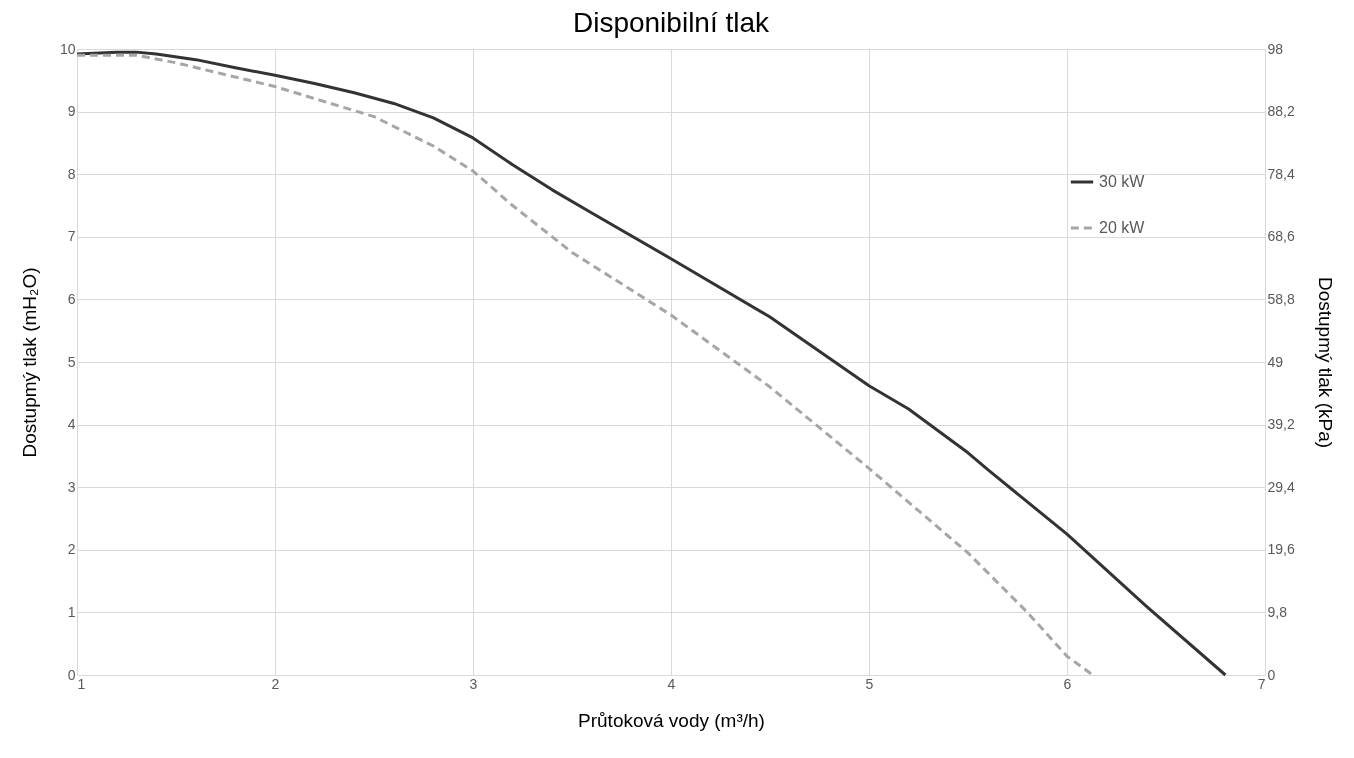 Image resolution: width=1354 pixels, height=758 pixels. Describe the element at coordinates (1067, 683) in the screenshot. I see `x-tick-label: 6` at that location.